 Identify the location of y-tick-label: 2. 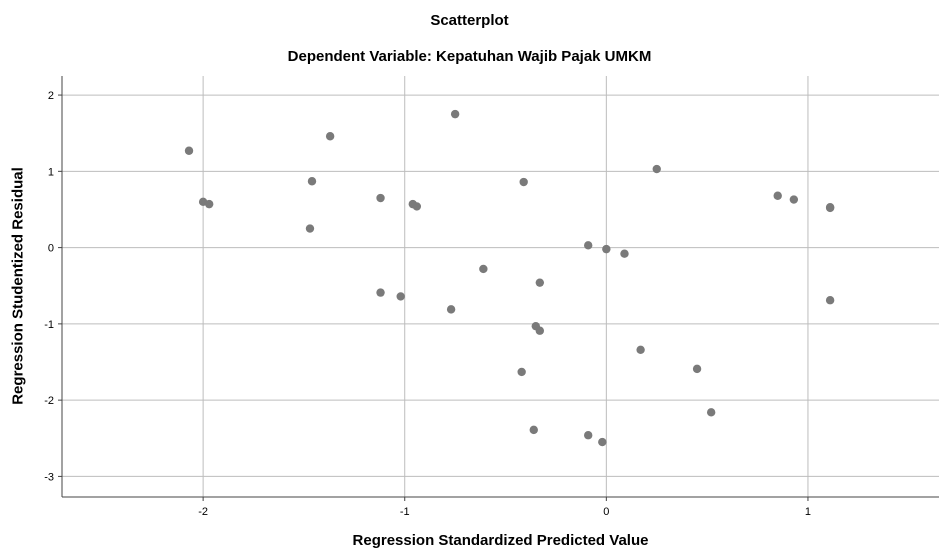
(51, 96).